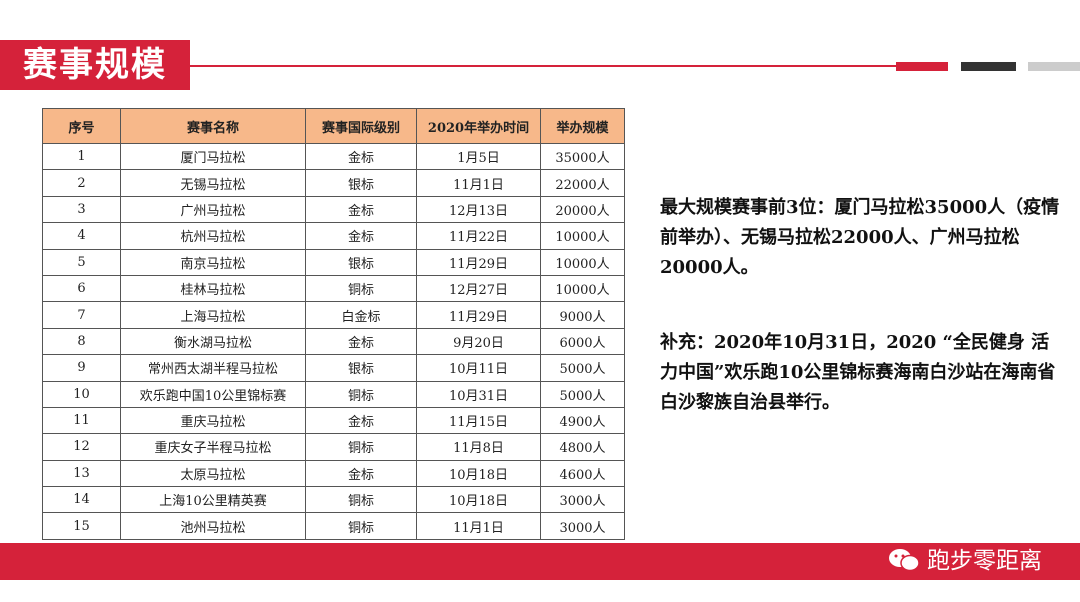  I want to click on header-row: 序号 赛事名称 赛事国际级别 2020年举办时间 举办规模, so click(333, 126).